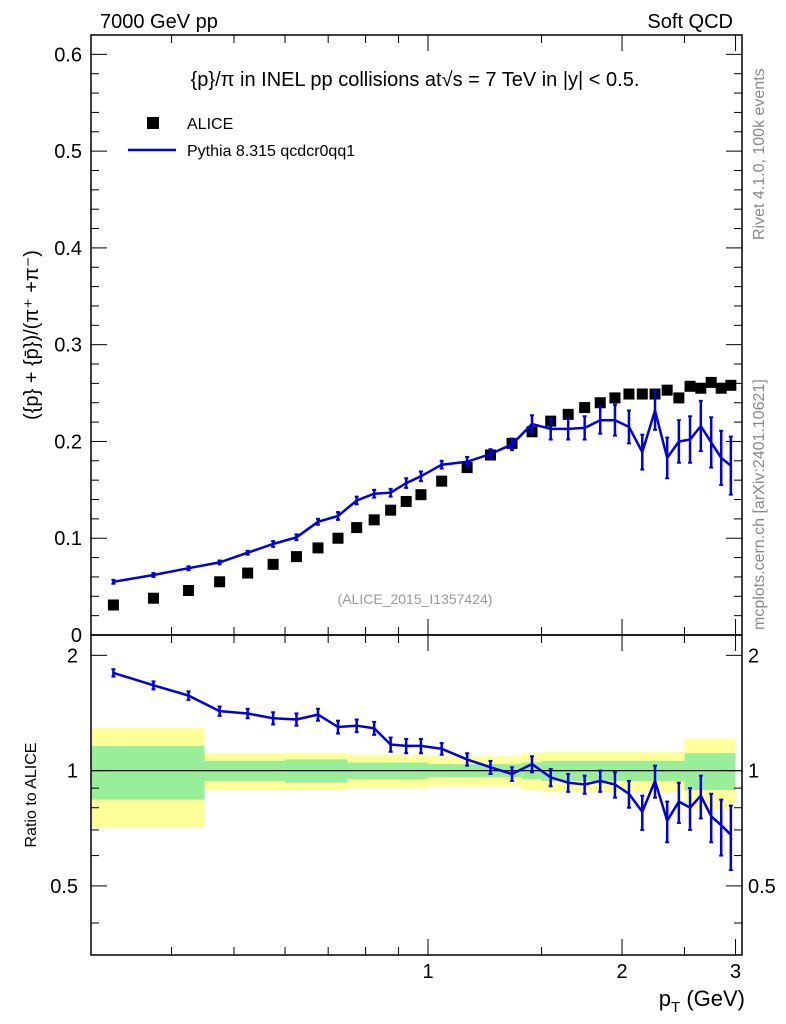 The image size is (786, 1024). I want to click on ratio-y-axis-title: Ratio to ALICE, so click(31, 795).